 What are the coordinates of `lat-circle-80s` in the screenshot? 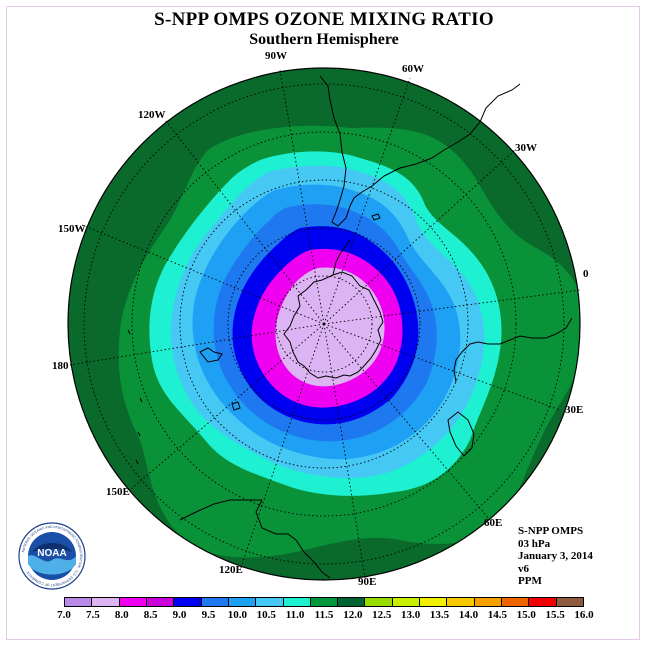 It's located at (324, 324).